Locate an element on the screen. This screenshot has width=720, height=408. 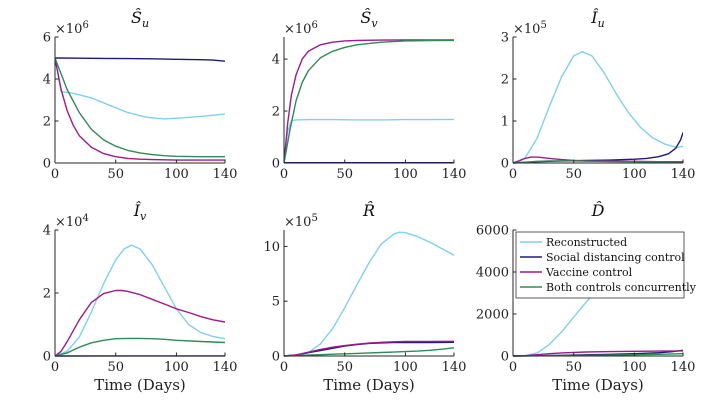
y-tick-label: 6000 is located at coordinates (492, 231).